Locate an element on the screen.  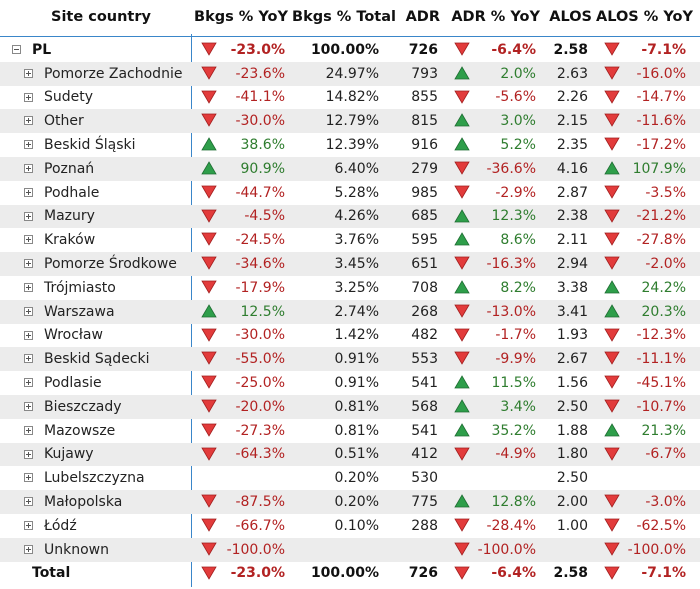
alos-yoy-value: 24.2% is located at coordinates (663, 287).